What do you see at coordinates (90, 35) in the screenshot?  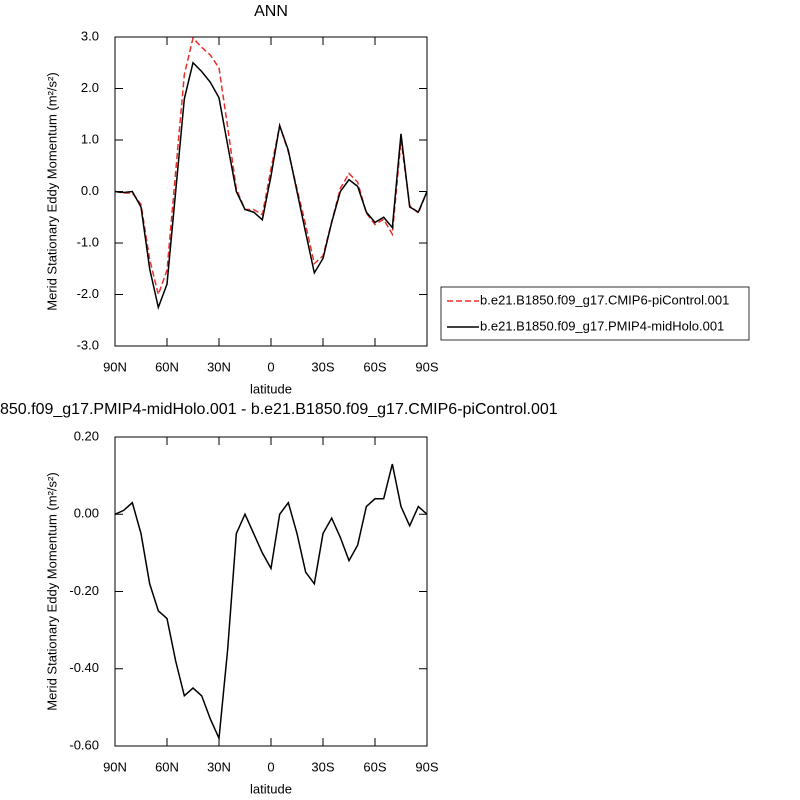 I see `y-tick-label: 3.0` at bounding box center [90, 35].